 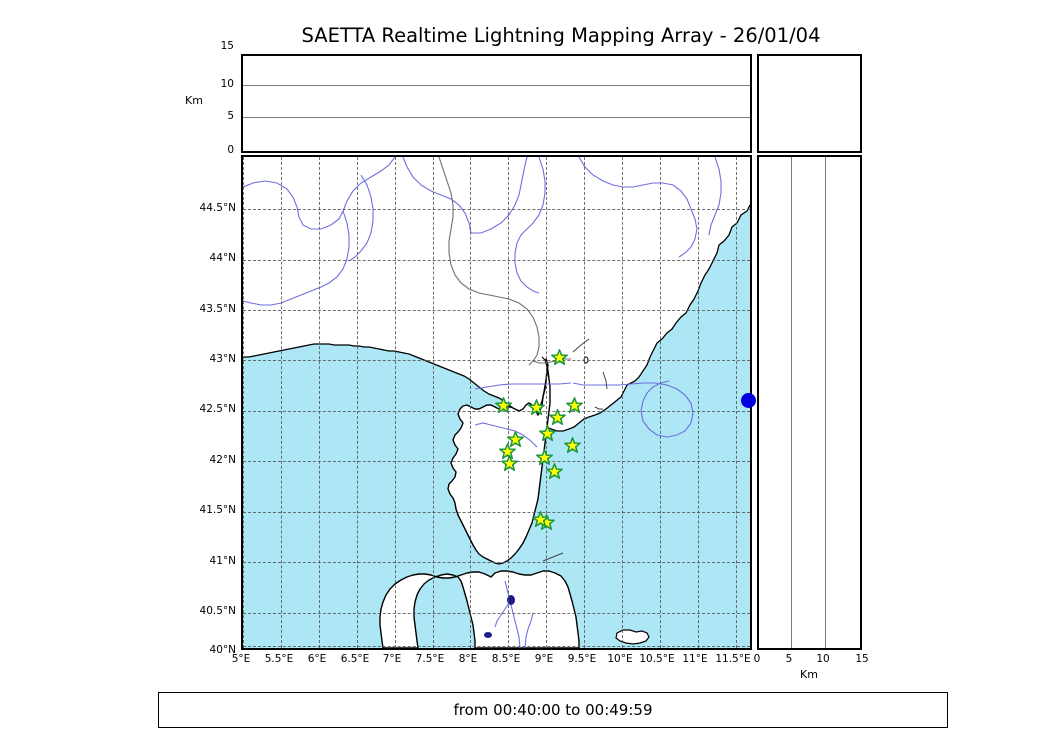 What do you see at coordinates (357, 402) in the screenshot?
I see `gridline-lon-6.5` at bounding box center [357, 402].